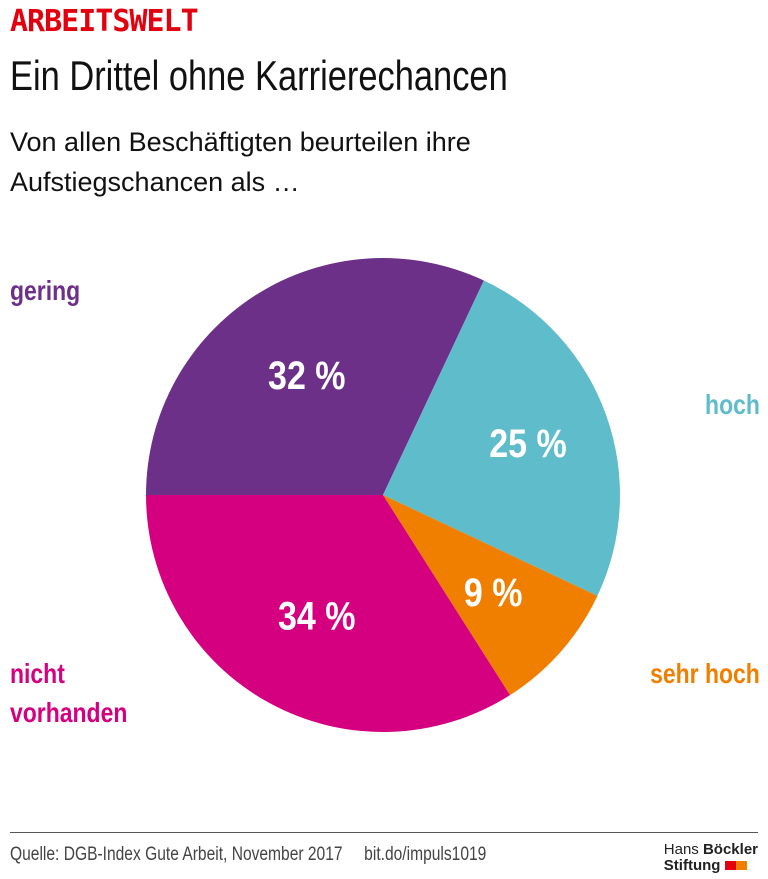  Describe the element at coordinates (104, 21) in the screenshot. I see `kicker: ARBEITSWELT` at that location.